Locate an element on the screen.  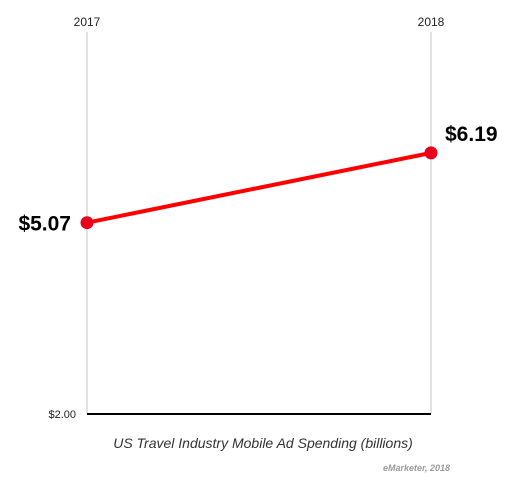
source-credit: eMarketer, 2018 is located at coordinates (416, 468).